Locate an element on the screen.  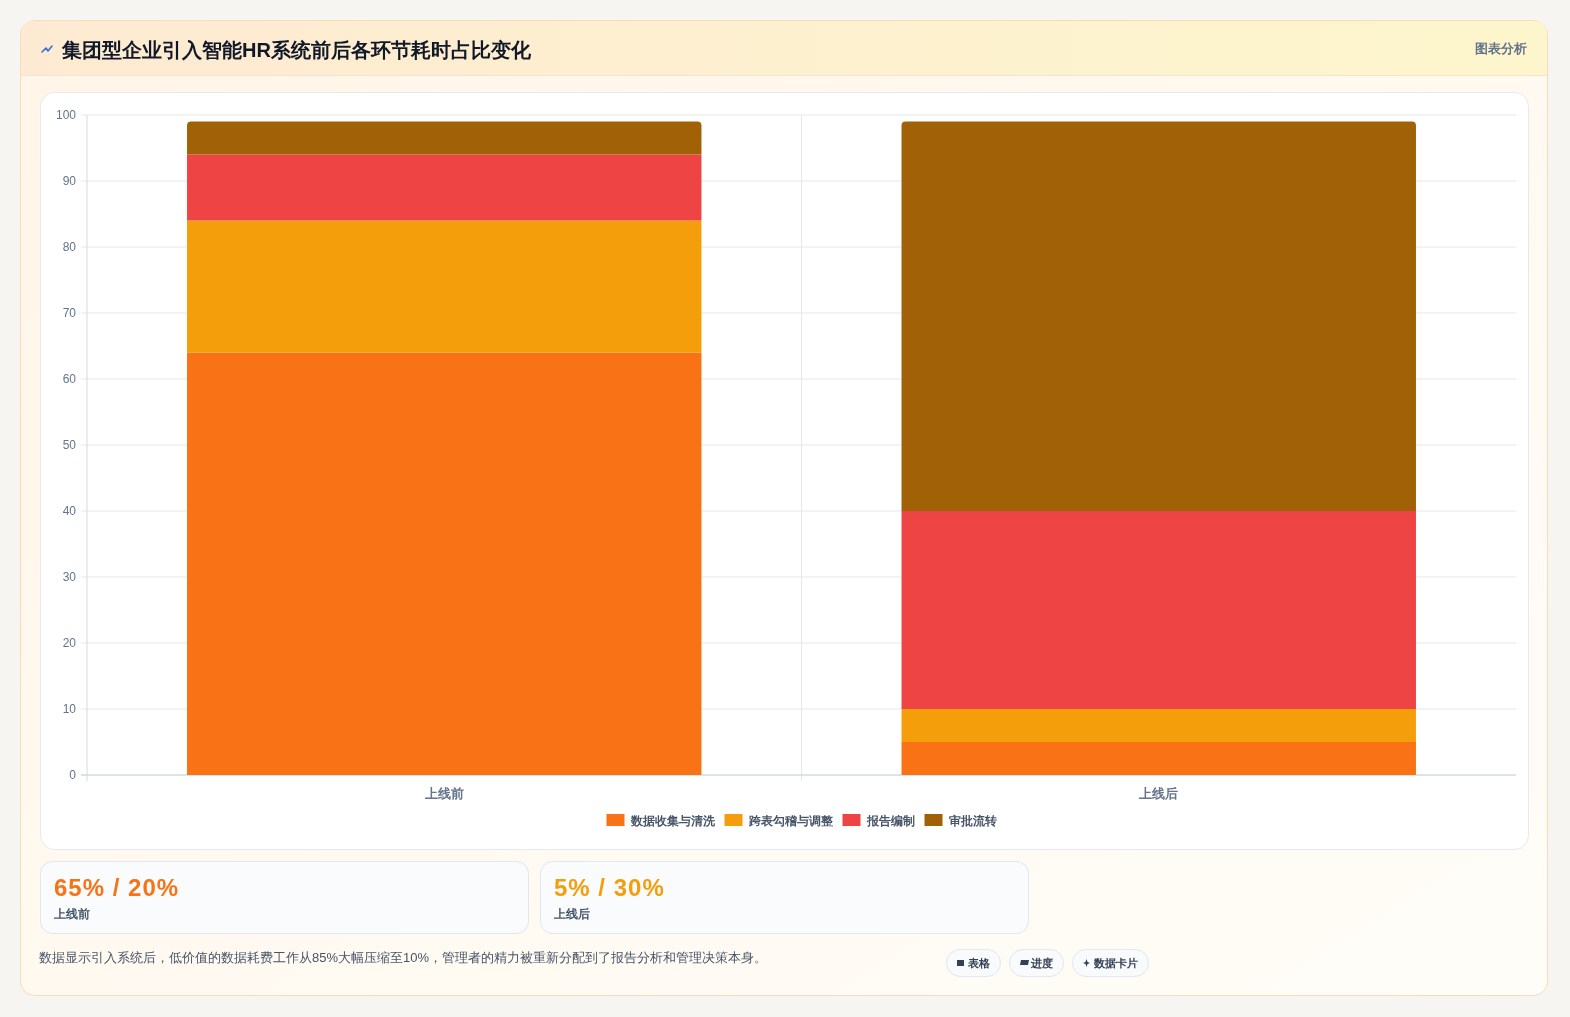
text: 进度 is located at coordinates (1041, 963).